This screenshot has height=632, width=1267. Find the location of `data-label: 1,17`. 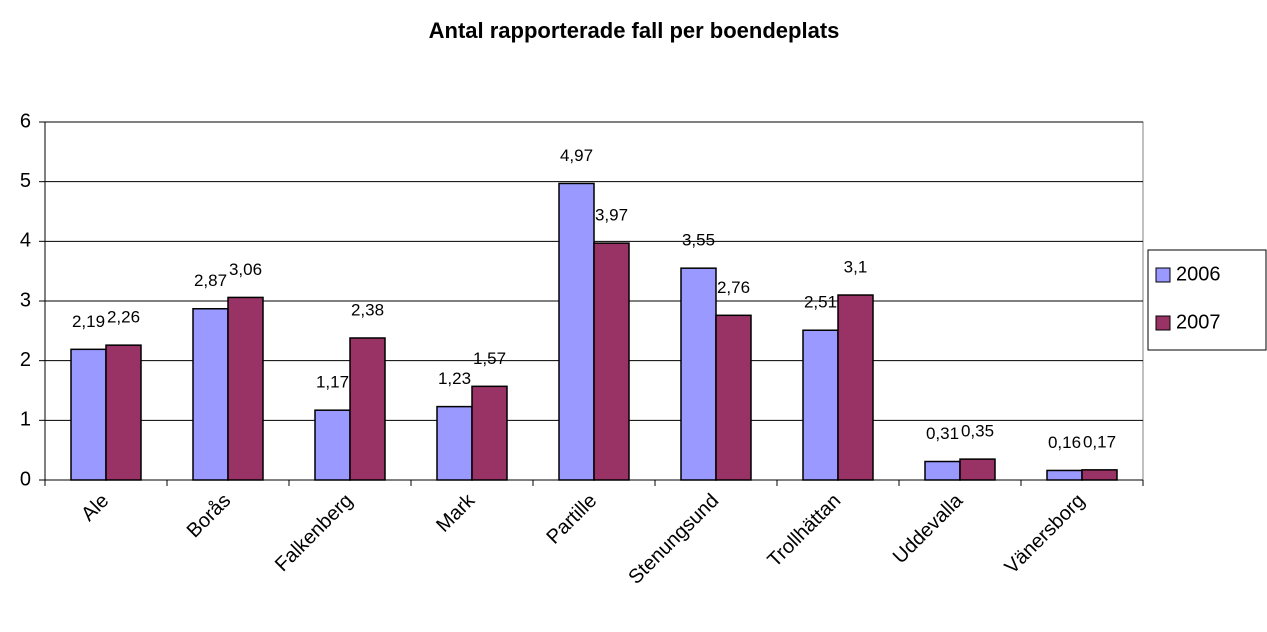

data-label: 1,17 is located at coordinates (332, 382).